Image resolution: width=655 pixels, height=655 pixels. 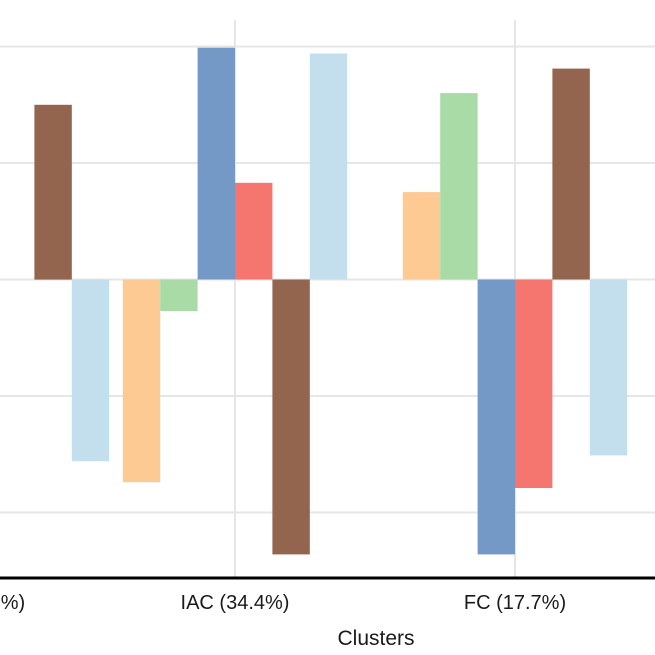 What do you see at coordinates (13, 603) in the screenshot?
I see `x-tick-label: %)` at bounding box center [13, 603].